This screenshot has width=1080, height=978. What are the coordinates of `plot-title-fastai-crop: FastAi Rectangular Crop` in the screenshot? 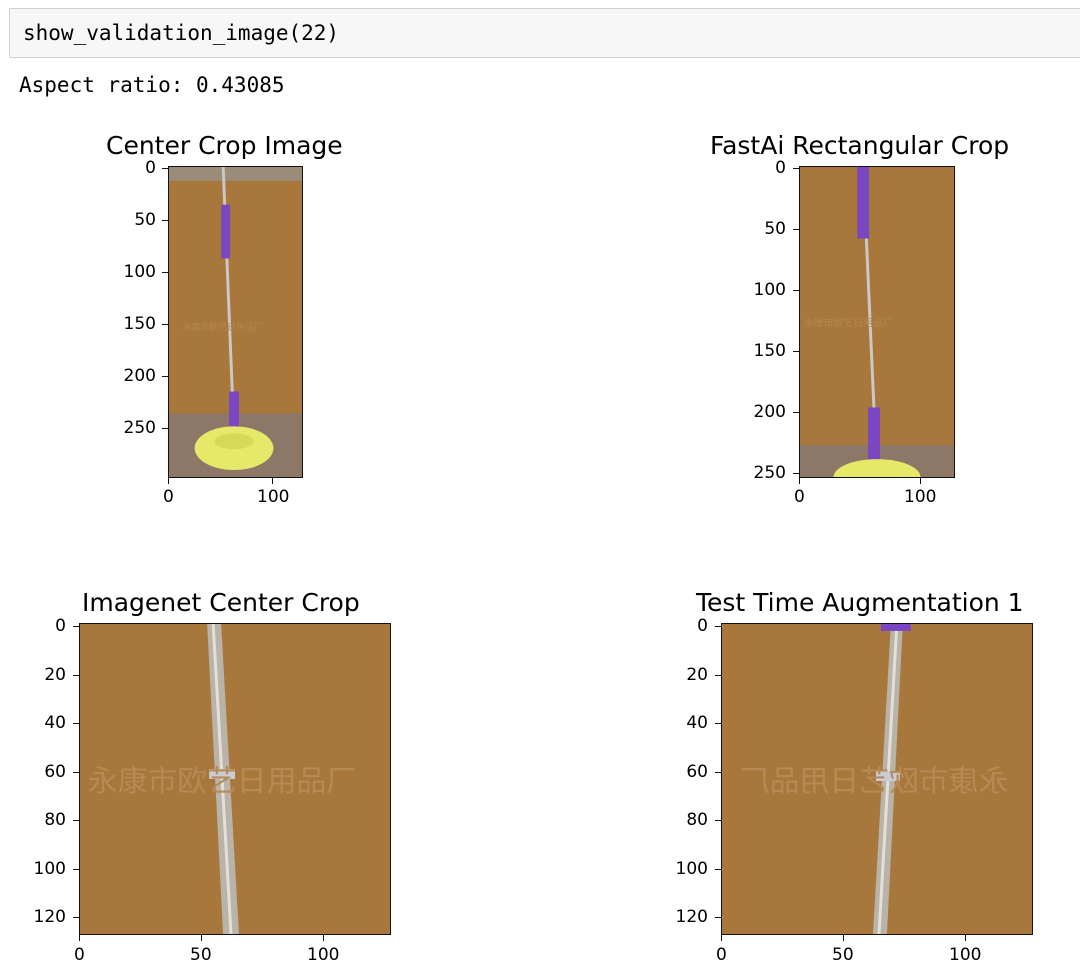 It's located at (860, 145).